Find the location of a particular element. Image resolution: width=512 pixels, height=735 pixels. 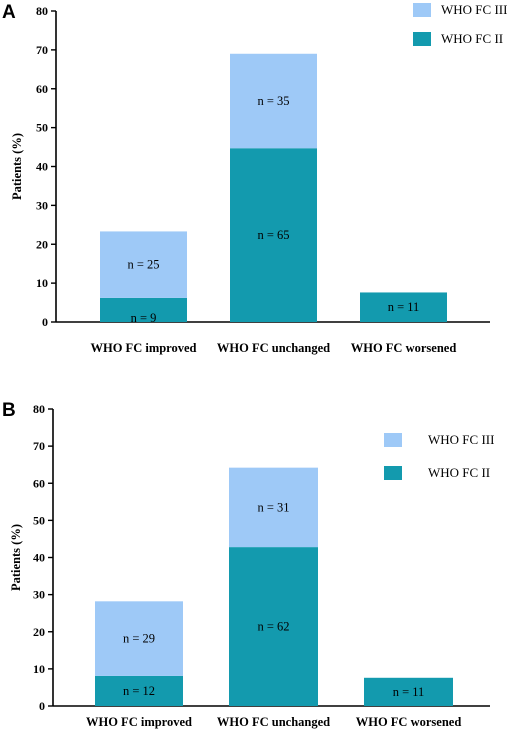

bar-data-label: n = 31 is located at coordinates (273, 507).